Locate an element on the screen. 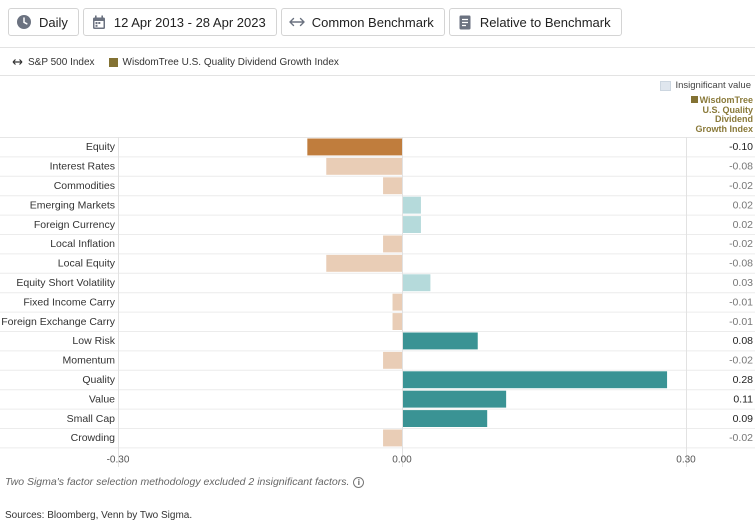 Image resolution: width=755 pixels, height=527 pixels. x-tick-label: -0.30 is located at coordinates (118, 459).